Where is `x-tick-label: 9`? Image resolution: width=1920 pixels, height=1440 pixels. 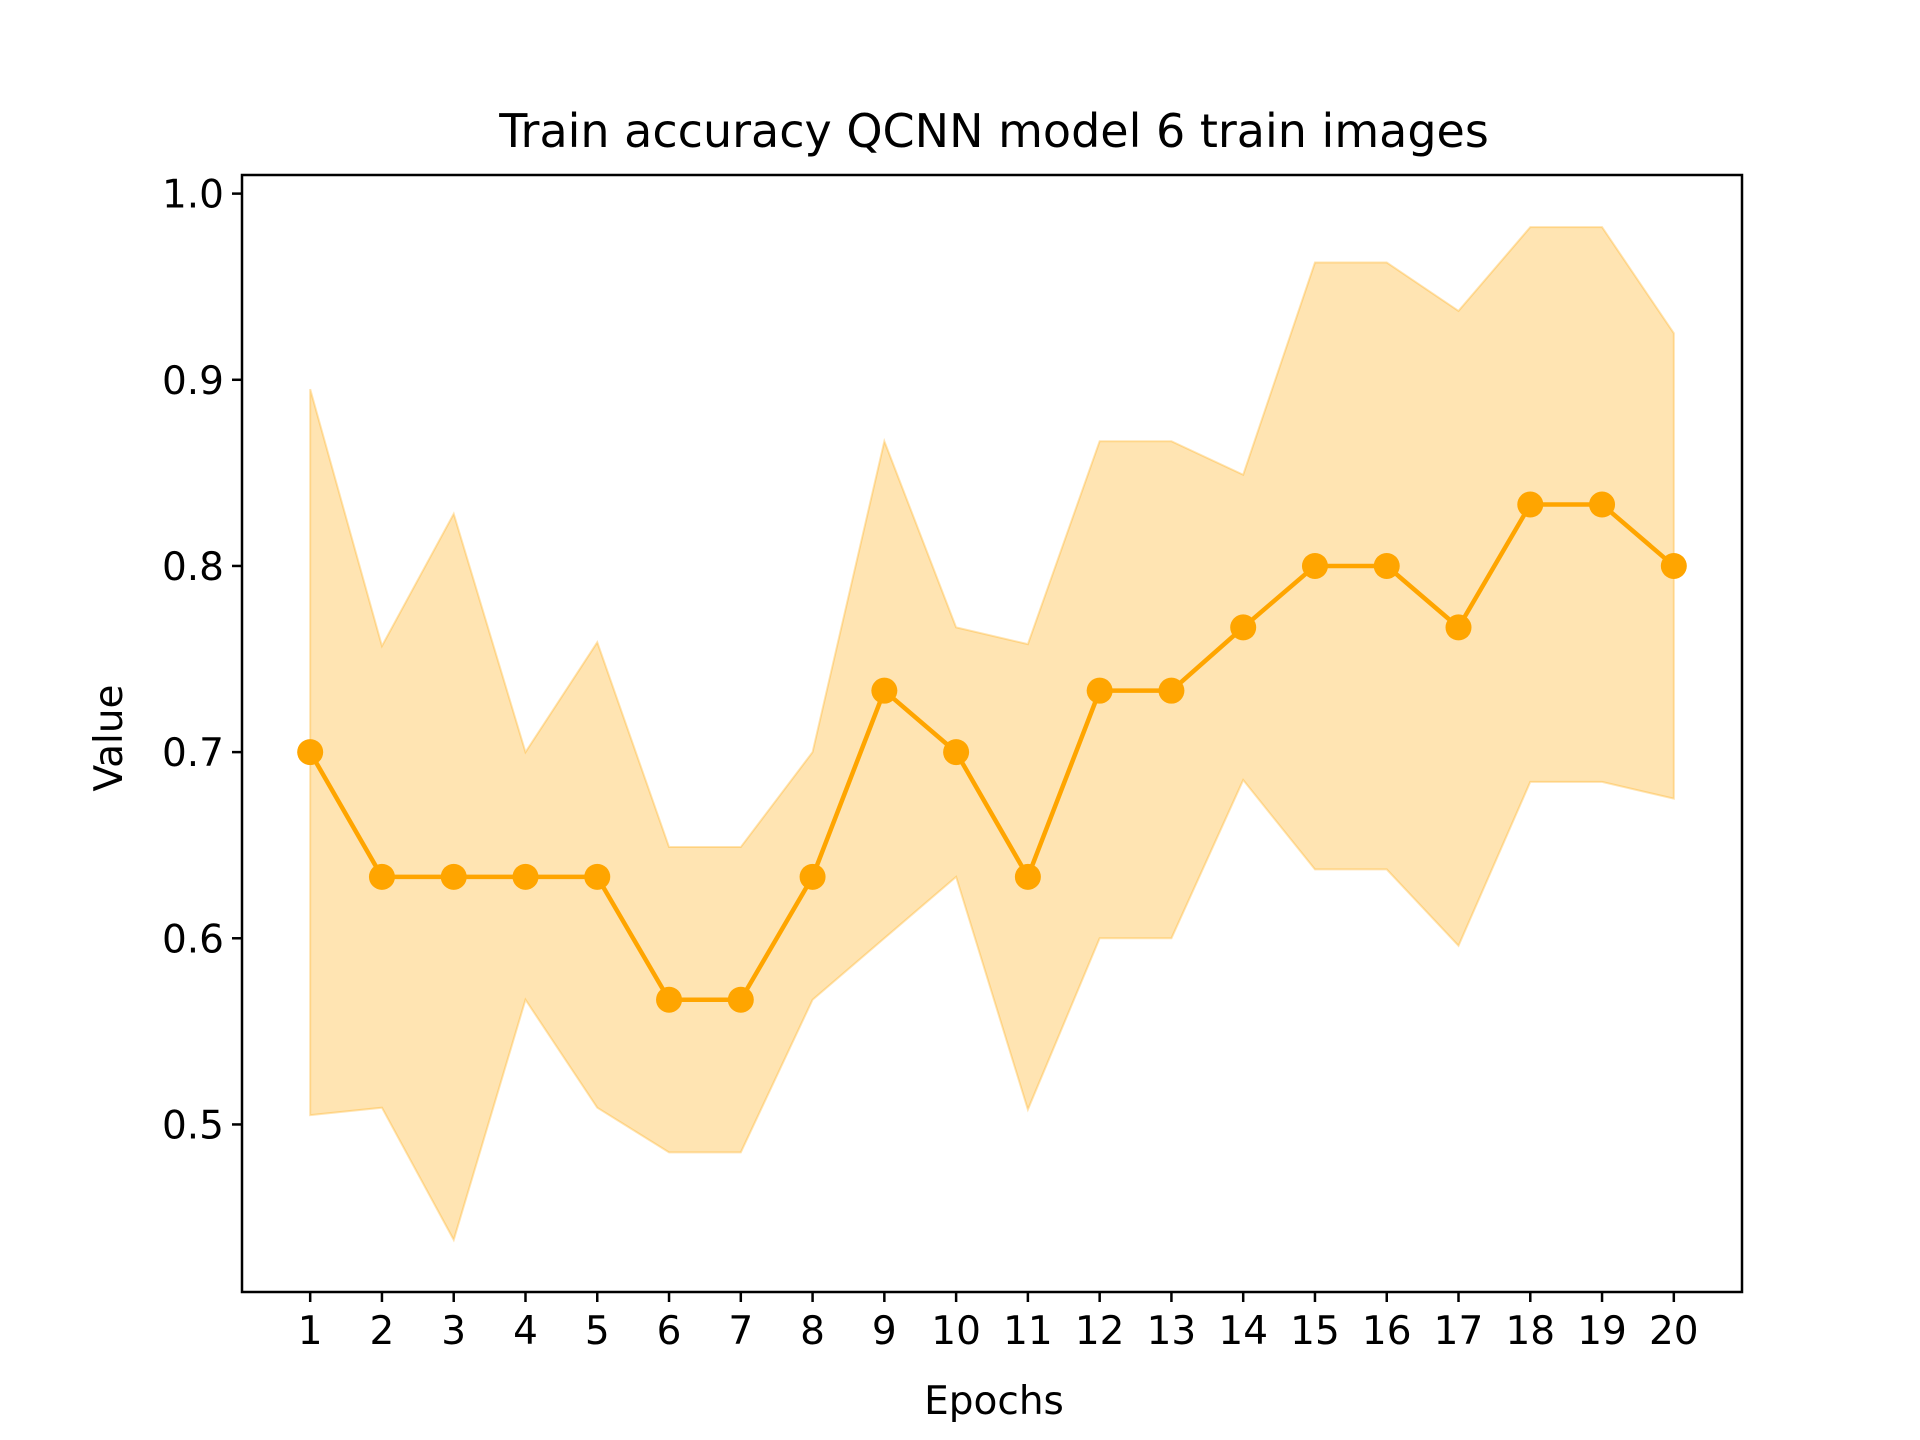 x-tick-label: 9 is located at coordinates (884, 1331).